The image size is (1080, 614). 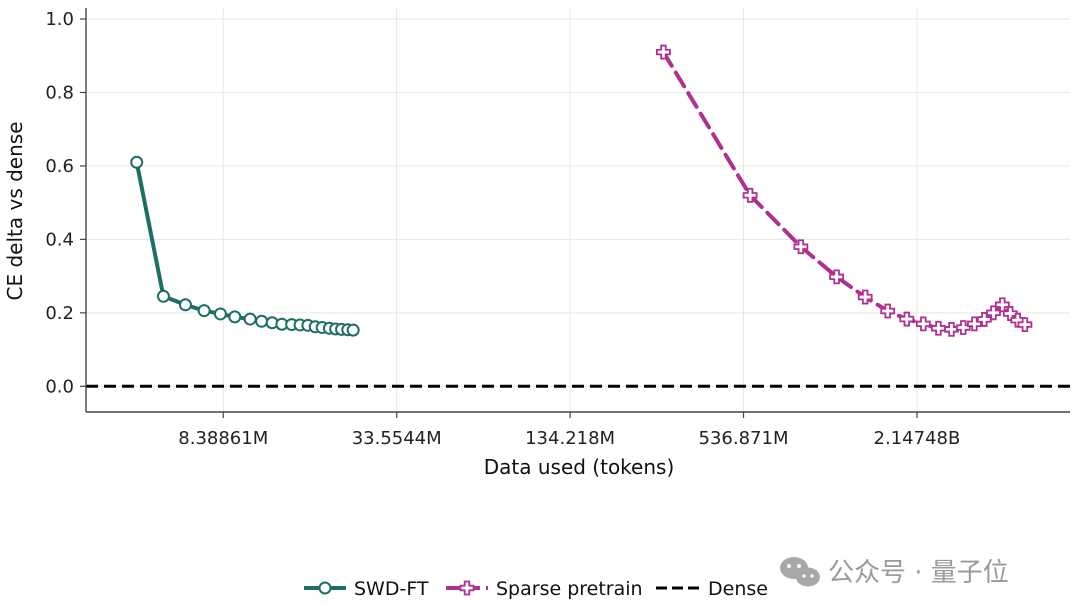 What do you see at coordinates (59, 386) in the screenshot?
I see `y-tick-label: 0.0` at bounding box center [59, 386].